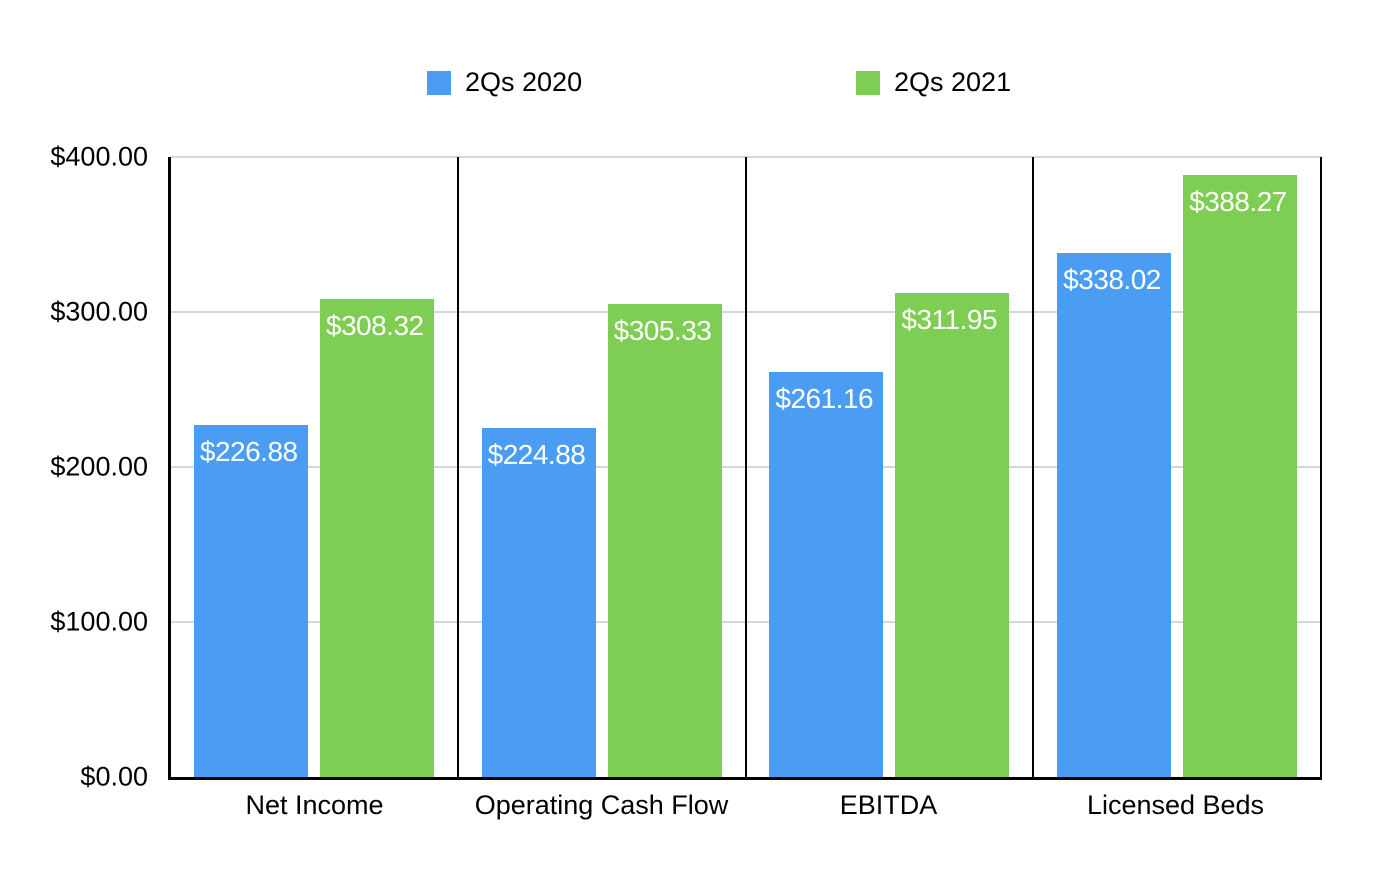  Describe the element at coordinates (664, 540) in the screenshot. I see `bar-2qs-2021-operating-cash-flow: $305.33` at that location.